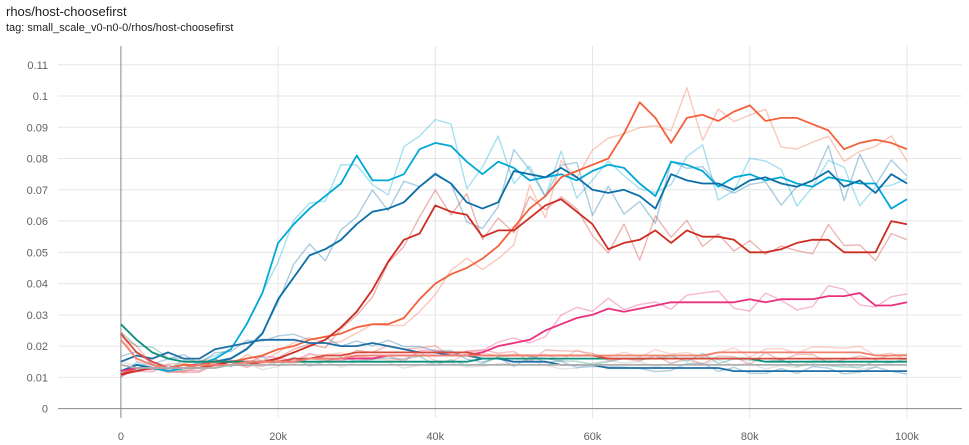 Image resolution: width=969 pixels, height=445 pixels. Describe the element at coordinates (66, 11) in the screenshot. I see `chart-title: rhos/host-choosefirst` at that location.